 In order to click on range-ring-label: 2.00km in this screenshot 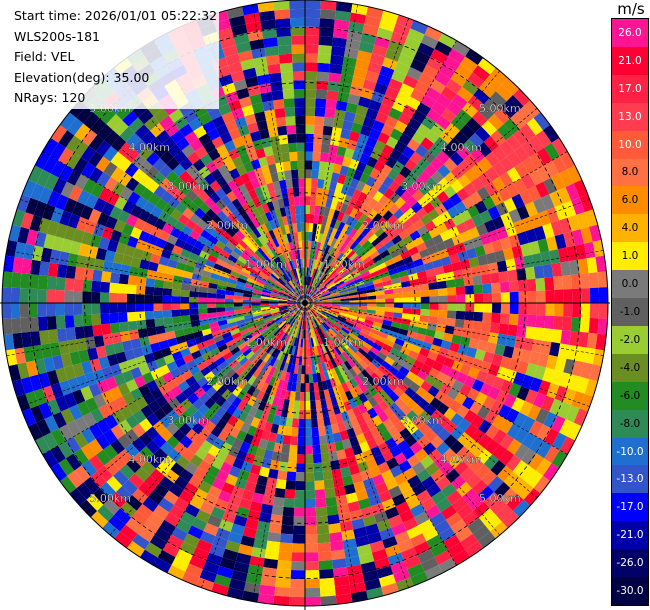, I will do `click(227, 225)`.